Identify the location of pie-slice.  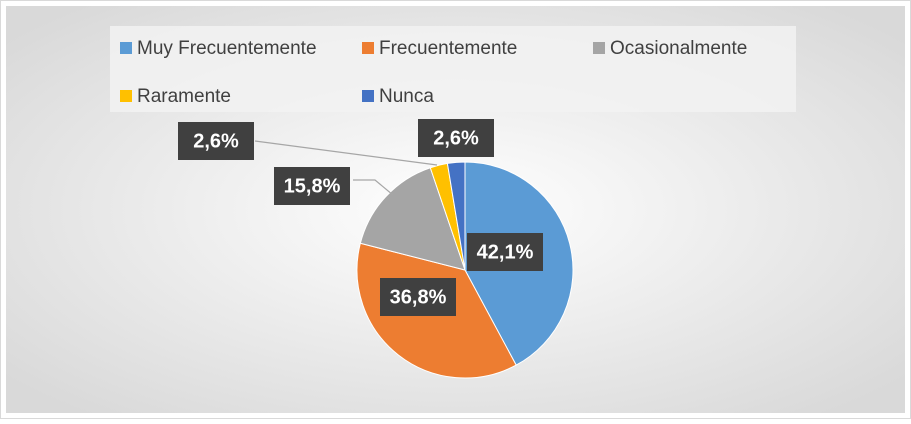
(456, 216).